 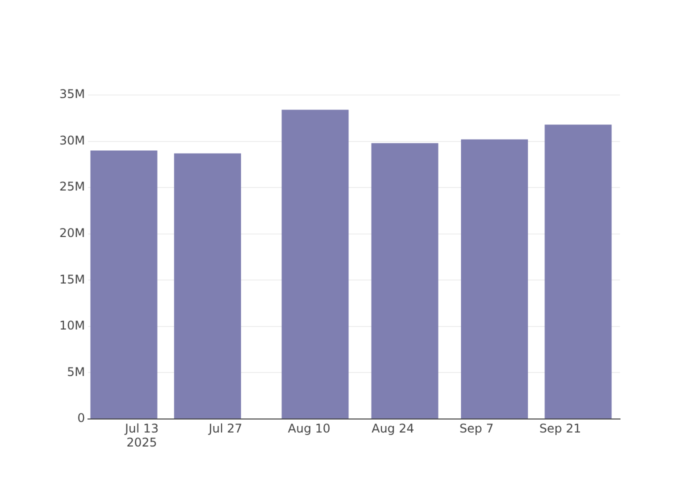 I want to click on y-tick-label: 15M, so click(x=72, y=279).